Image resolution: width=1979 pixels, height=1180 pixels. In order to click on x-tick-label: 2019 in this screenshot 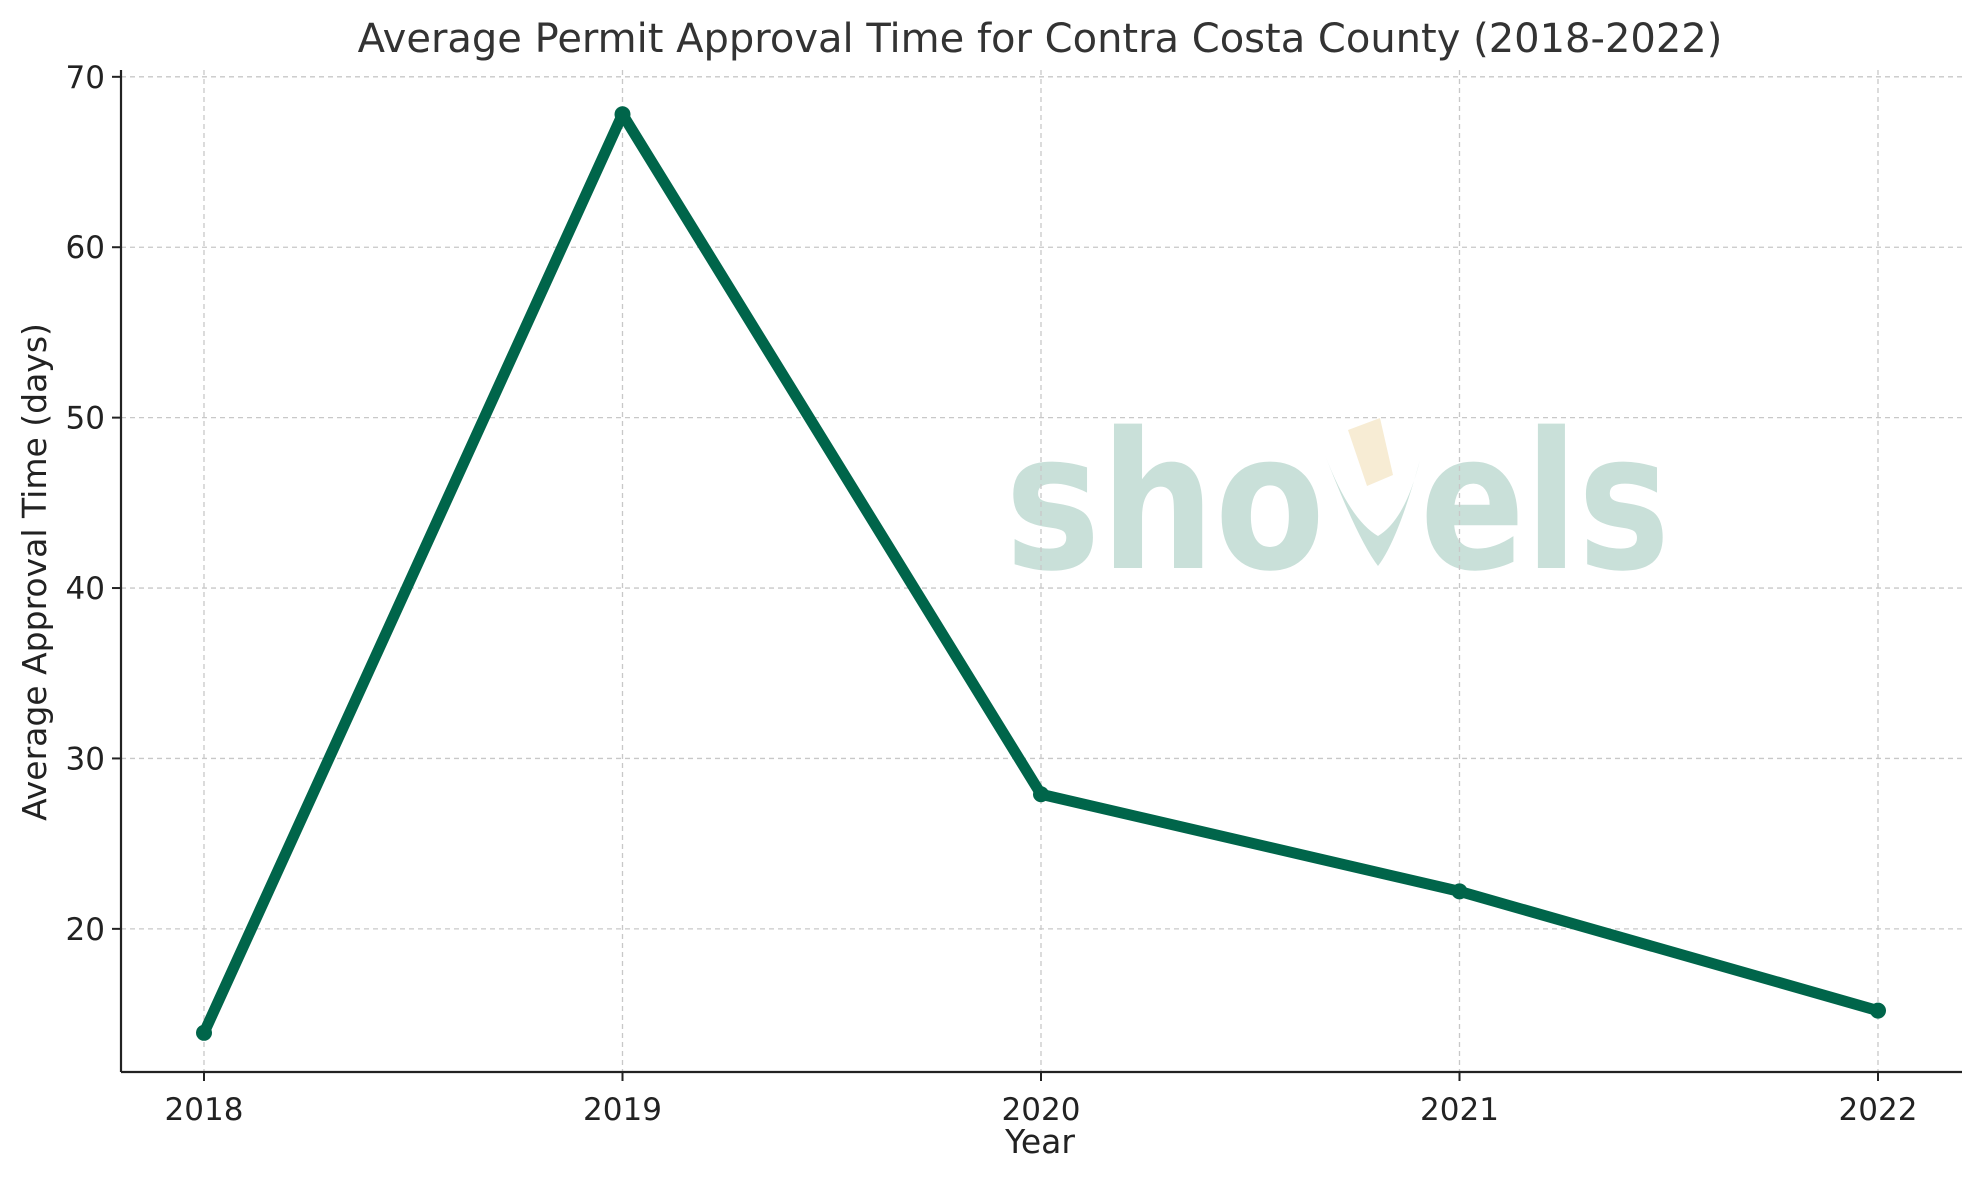, I will do `click(622, 1110)`.